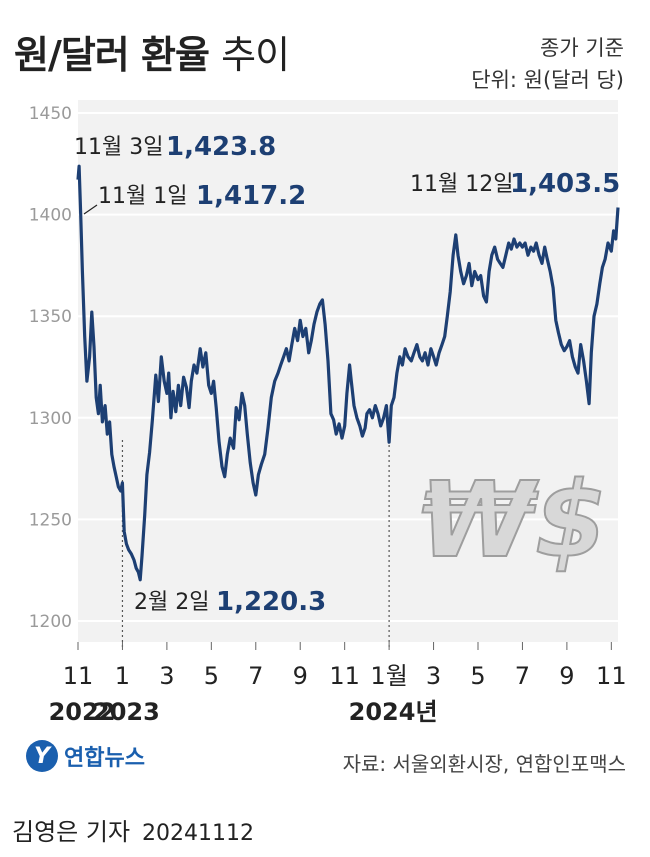 The image size is (650, 857). What do you see at coordinates (104, 758) in the screenshot?
I see `yonhap-logo-text: 연합뉴스` at bounding box center [104, 758].